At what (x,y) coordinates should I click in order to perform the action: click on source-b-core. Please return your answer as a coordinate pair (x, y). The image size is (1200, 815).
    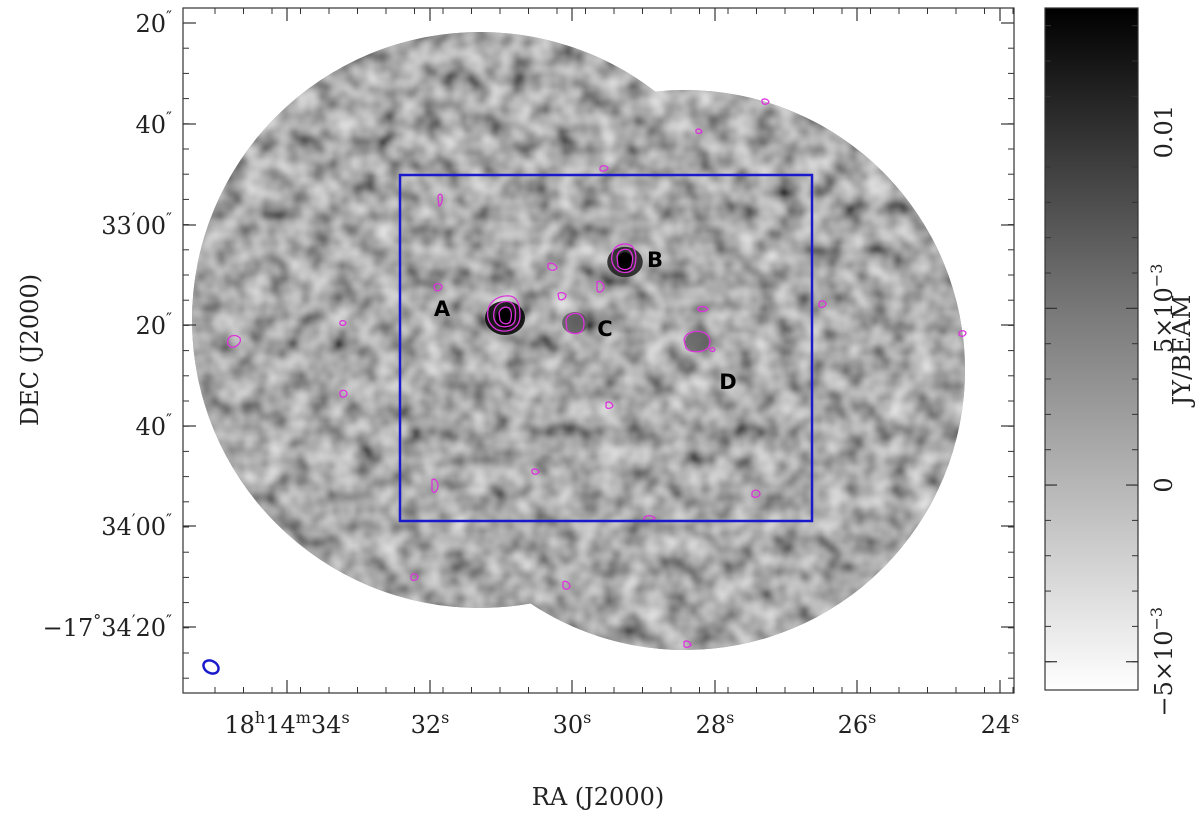
    Looking at the image, I should click on (625, 262).